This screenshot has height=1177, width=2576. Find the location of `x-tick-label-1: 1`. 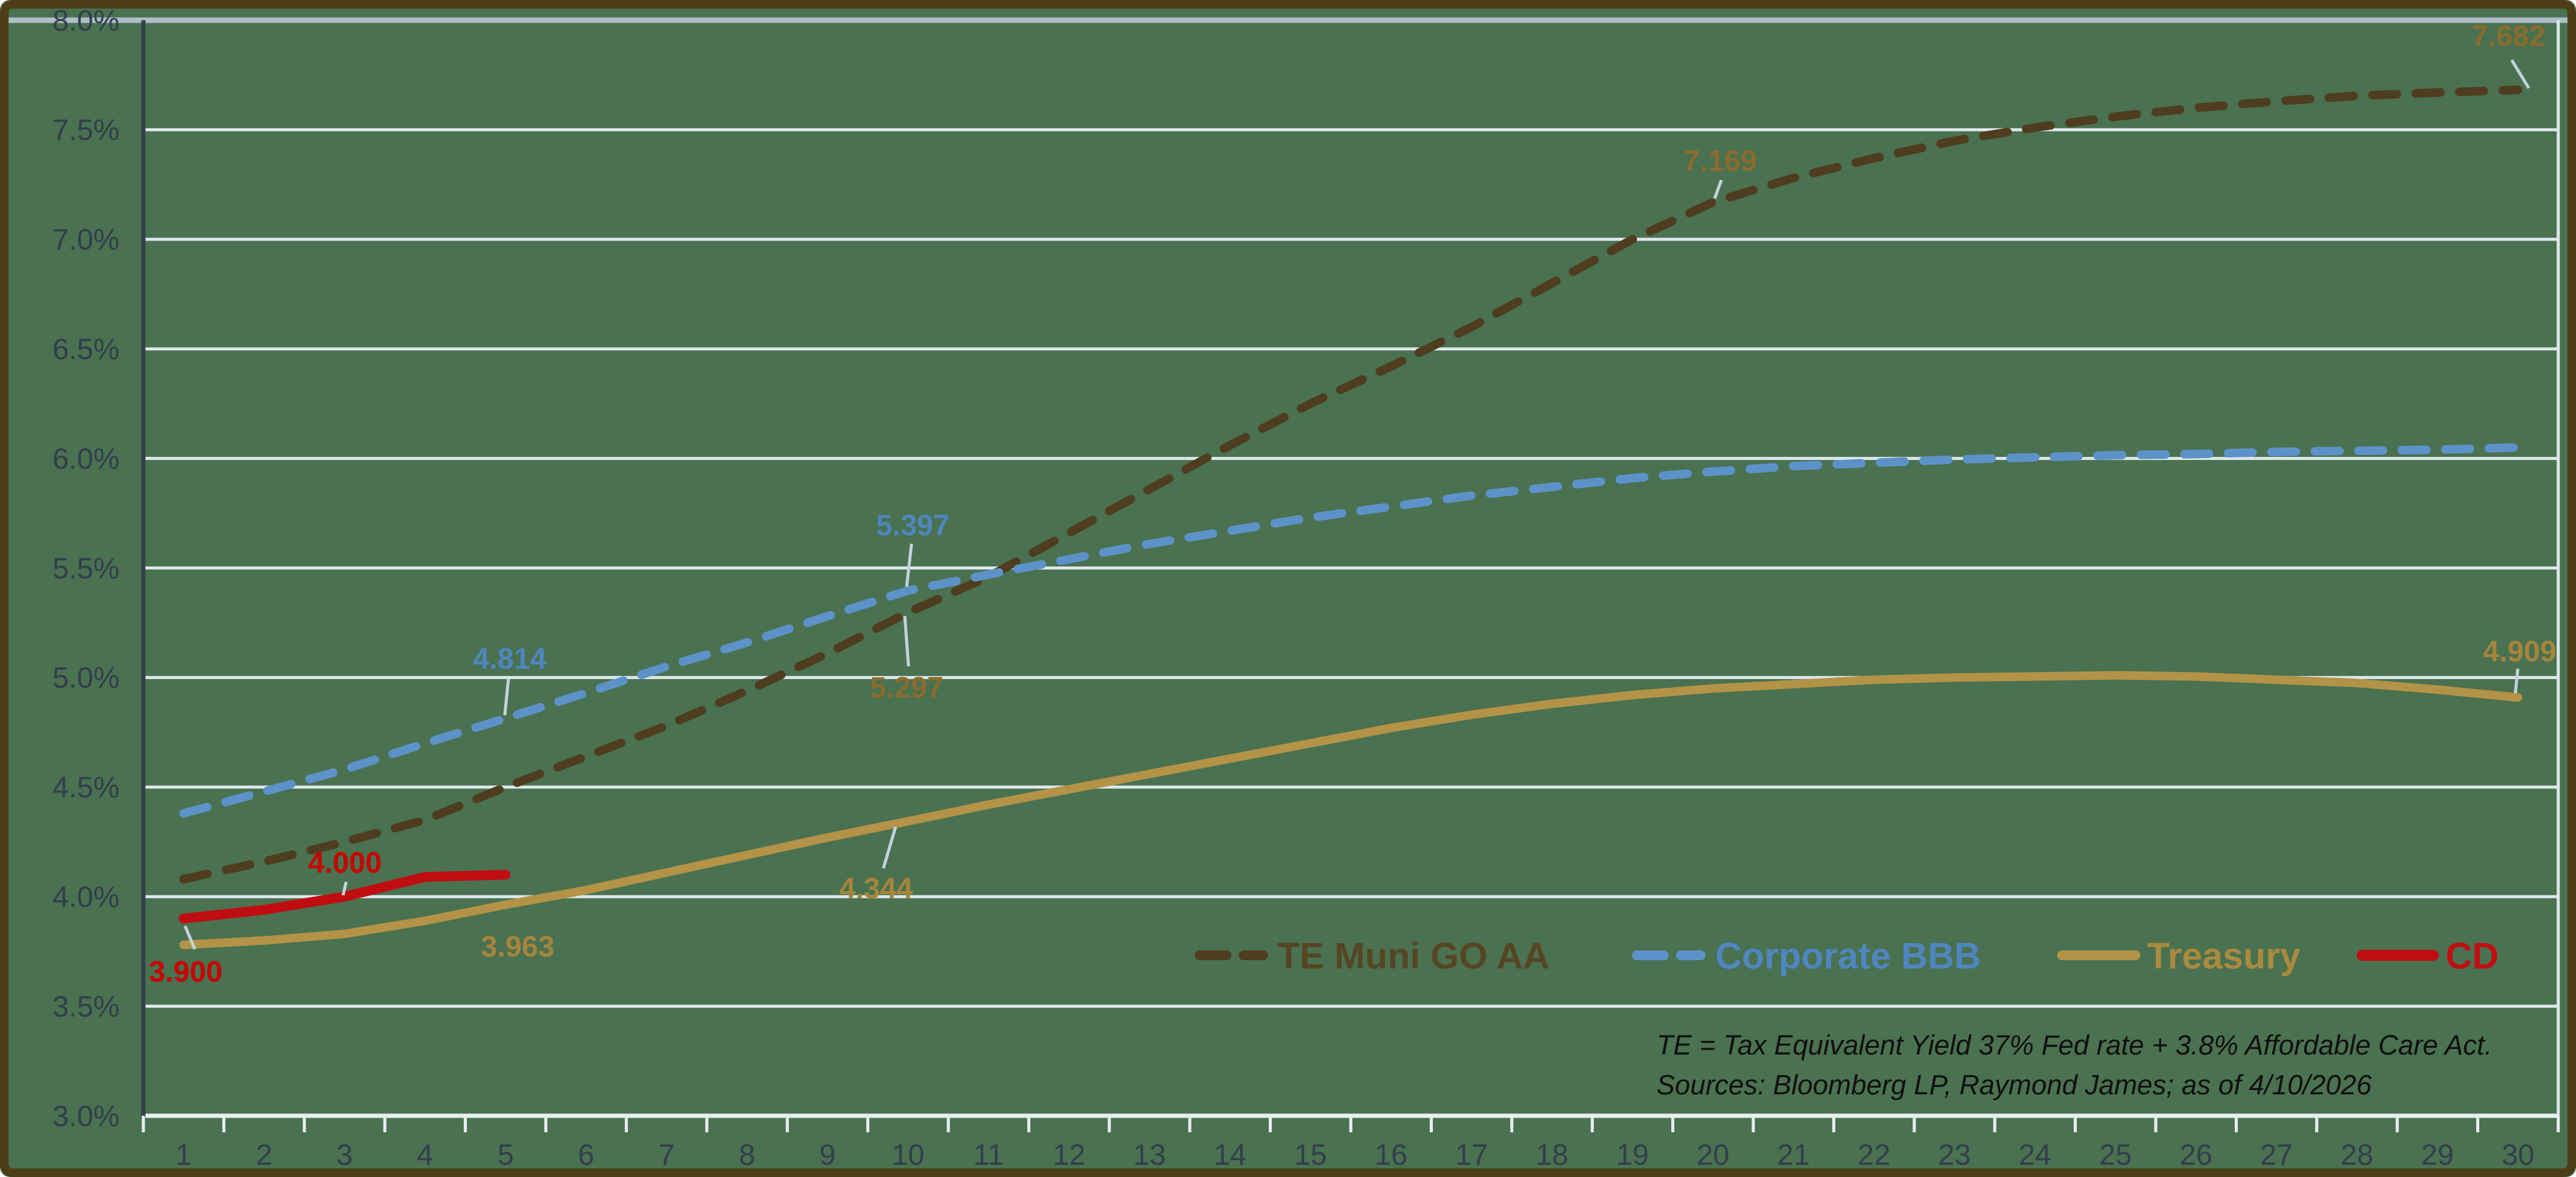

x-tick-label-1: 1 is located at coordinates (183, 1155).